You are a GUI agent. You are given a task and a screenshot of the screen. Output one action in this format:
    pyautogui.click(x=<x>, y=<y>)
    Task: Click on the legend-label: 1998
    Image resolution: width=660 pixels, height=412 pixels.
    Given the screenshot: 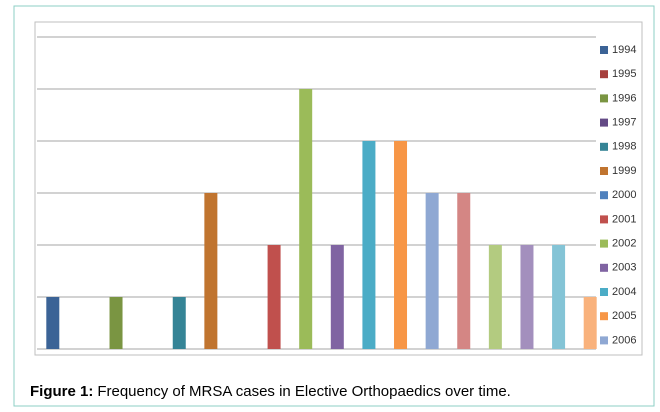 What is the action you would take?
    pyautogui.click(x=624, y=147)
    